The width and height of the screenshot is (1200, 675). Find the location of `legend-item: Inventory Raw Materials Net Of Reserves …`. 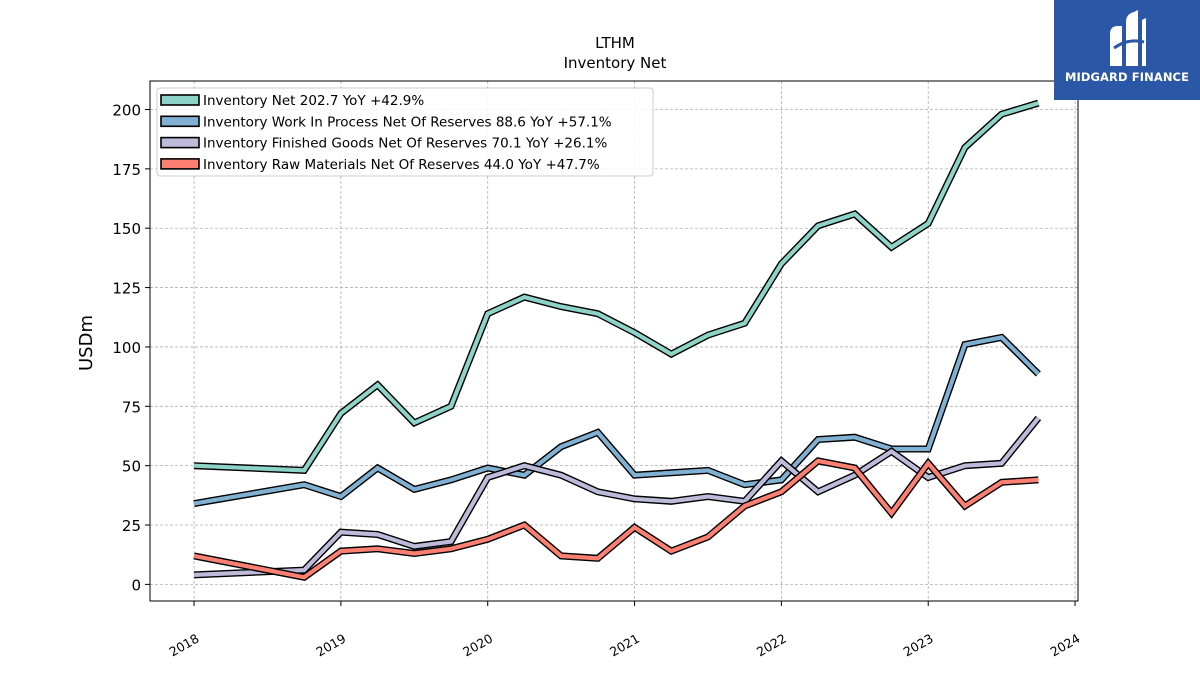

legend-item: Inventory Raw Materials Net Of Reserves … is located at coordinates (380, 165).